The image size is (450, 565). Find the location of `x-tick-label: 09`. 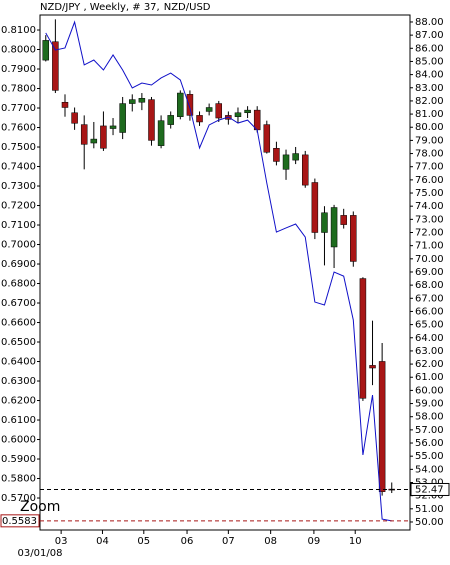

x-tick-label: 09 is located at coordinates (314, 541).